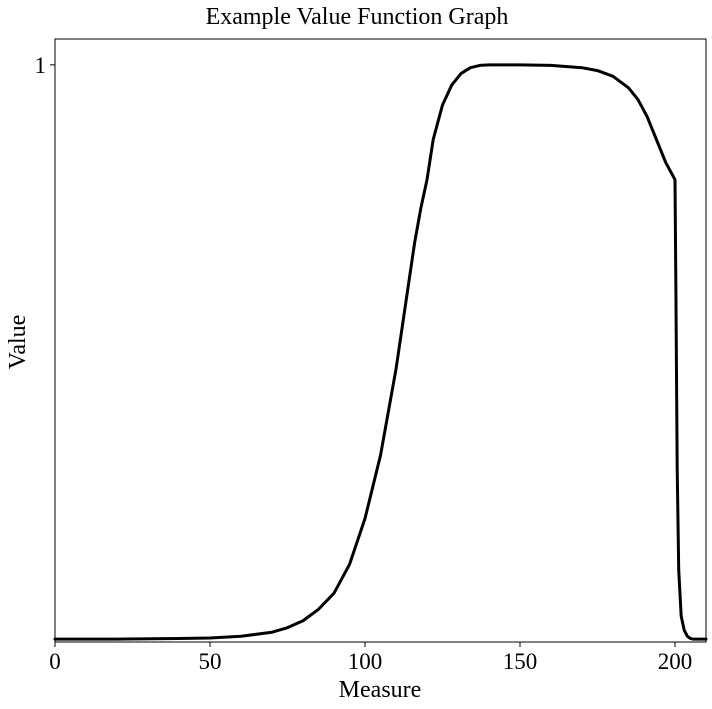 Image resolution: width=712 pixels, height=709 pixels. I want to click on x-axis-label: Measure, so click(380, 690).